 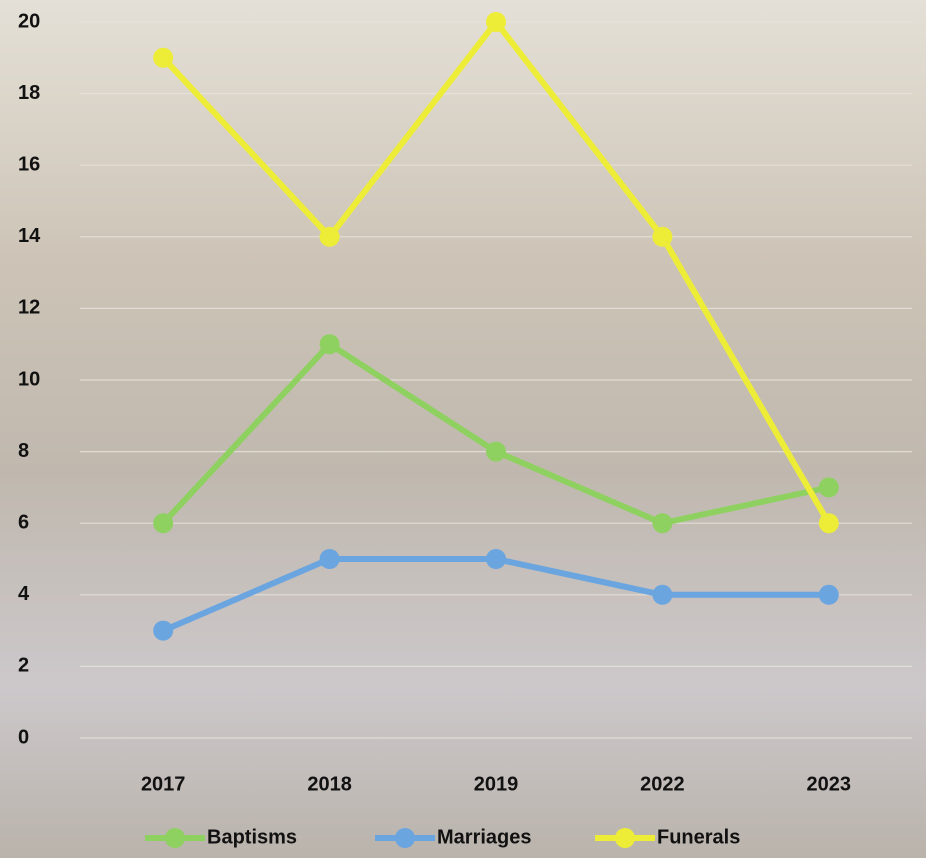 I want to click on legend-label: Marriages, so click(x=484, y=837).